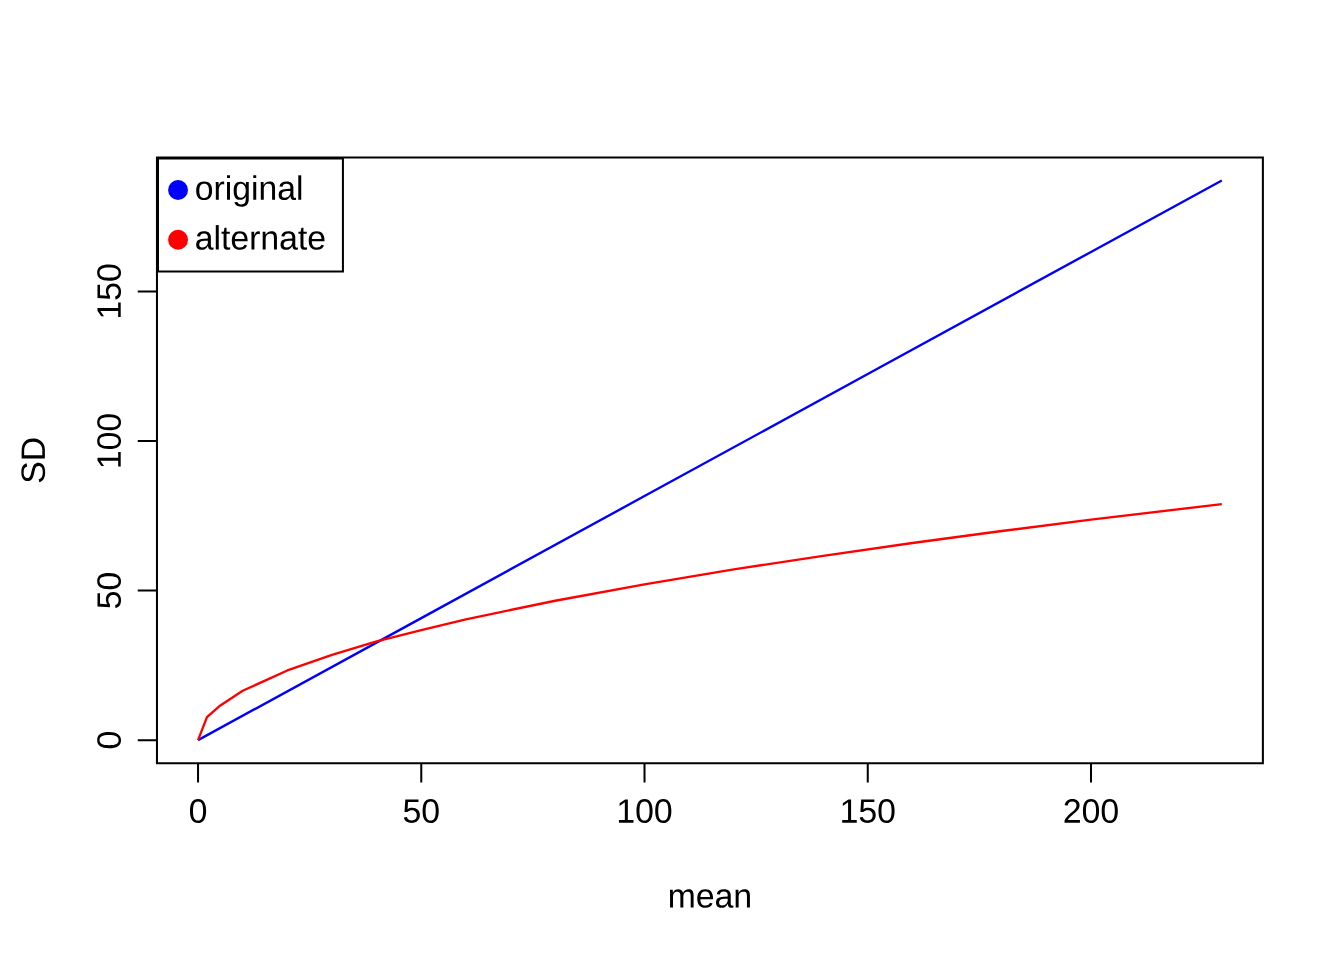 The width and height of the screenshot is (1344, 960). What do you see at coordinates (645, 811) in the screenshot?
I see `x-tick-label: 100` at bounding box center [645, 811].